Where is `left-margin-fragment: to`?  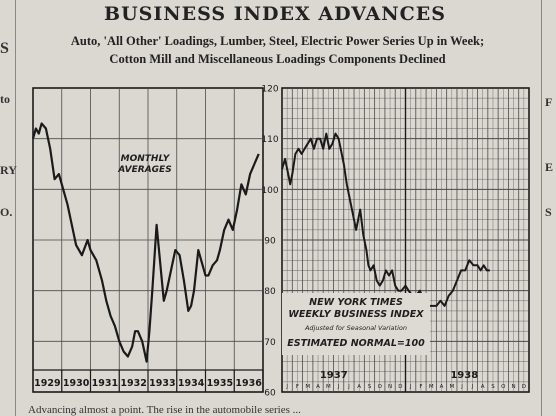 left-margin-fragment: to is located at coordinates (5, 99).